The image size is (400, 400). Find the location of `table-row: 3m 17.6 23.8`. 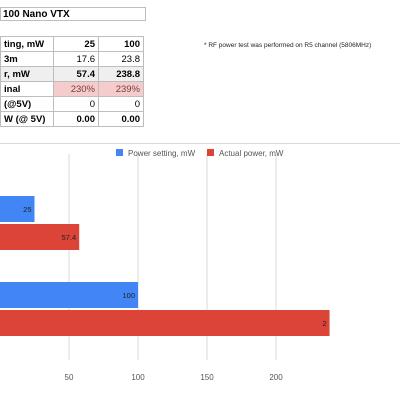

table-row: 3m 17.6 23.8 is located at coordinates (72, 59).